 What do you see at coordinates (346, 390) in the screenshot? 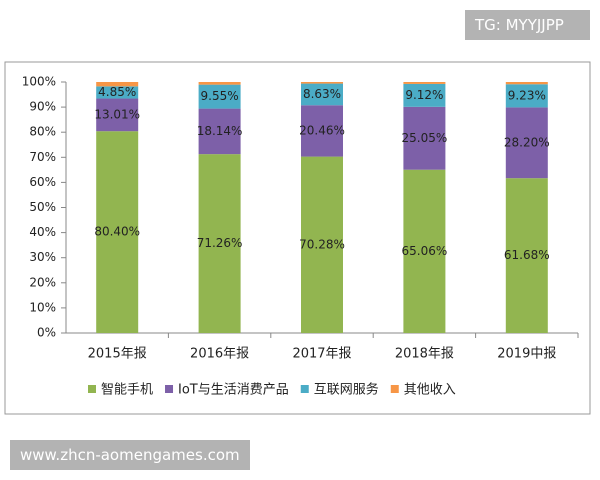
I see `legend-label: 互联网服务` at bounding box center [346, 390].